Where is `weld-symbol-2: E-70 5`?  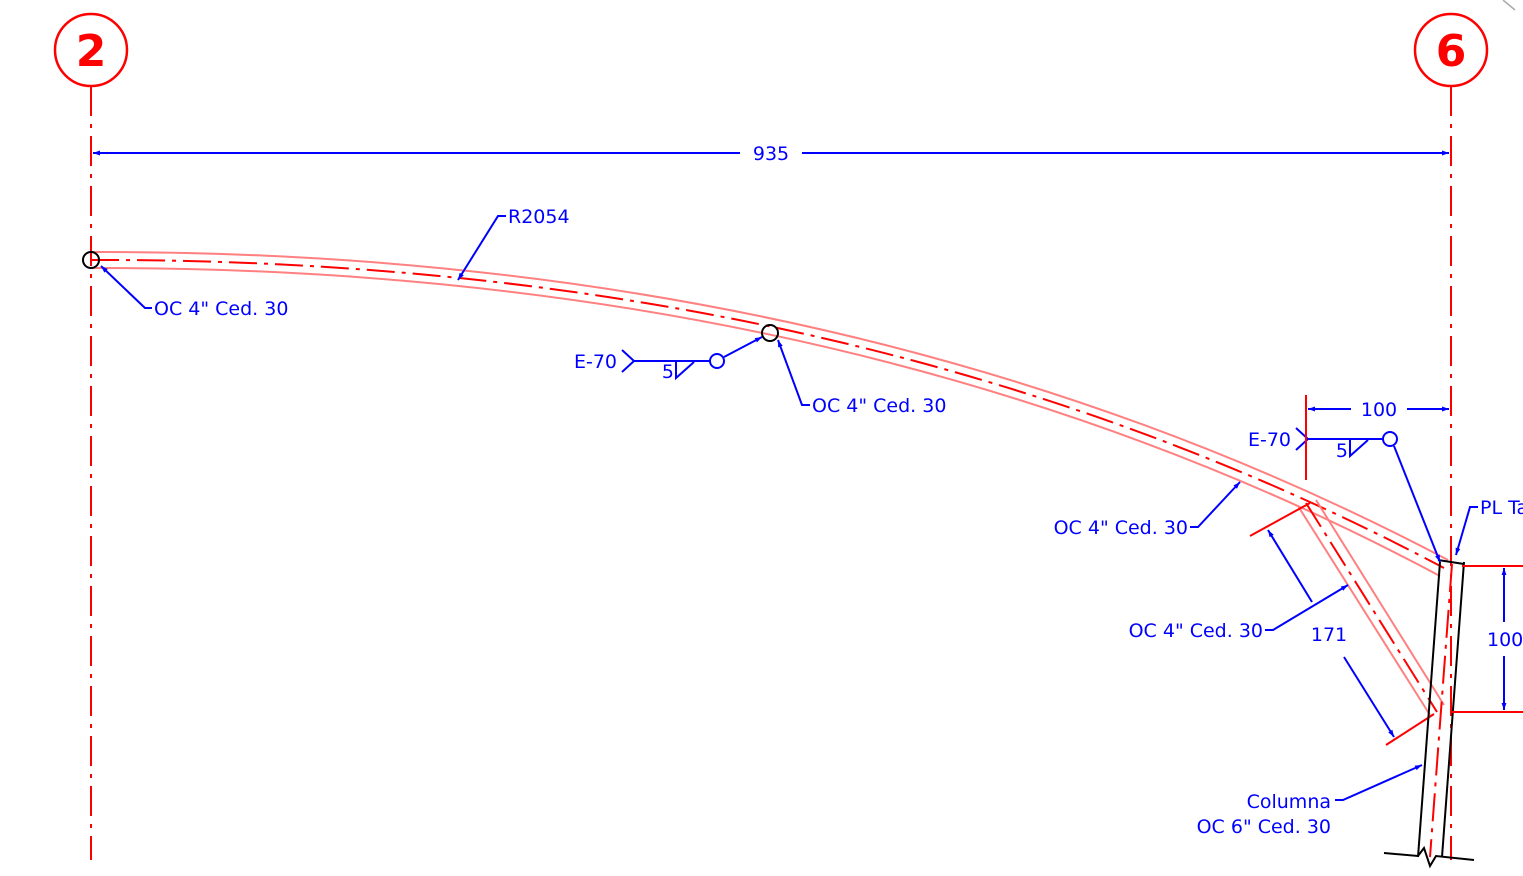 weld-symbol-2: E-70 5 is located at coordinates (1344, 495).